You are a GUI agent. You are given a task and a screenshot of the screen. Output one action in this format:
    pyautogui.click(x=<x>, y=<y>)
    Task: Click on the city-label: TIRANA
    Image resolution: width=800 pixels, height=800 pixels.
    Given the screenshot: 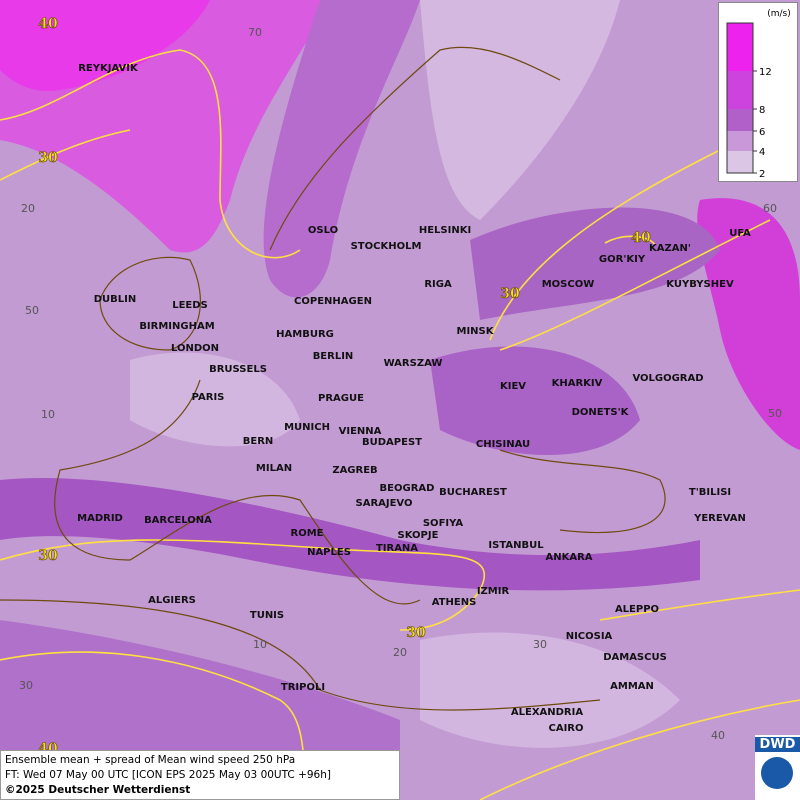 What is the action you would take?
    pyautogui.click(x=397, y=548)
    